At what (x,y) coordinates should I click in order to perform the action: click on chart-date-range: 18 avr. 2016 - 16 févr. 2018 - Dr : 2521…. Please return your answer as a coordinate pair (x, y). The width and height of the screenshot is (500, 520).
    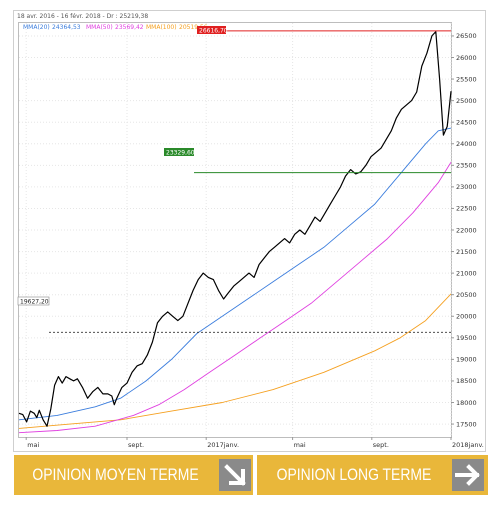
    Looking at the image, I should click on (82, 16).